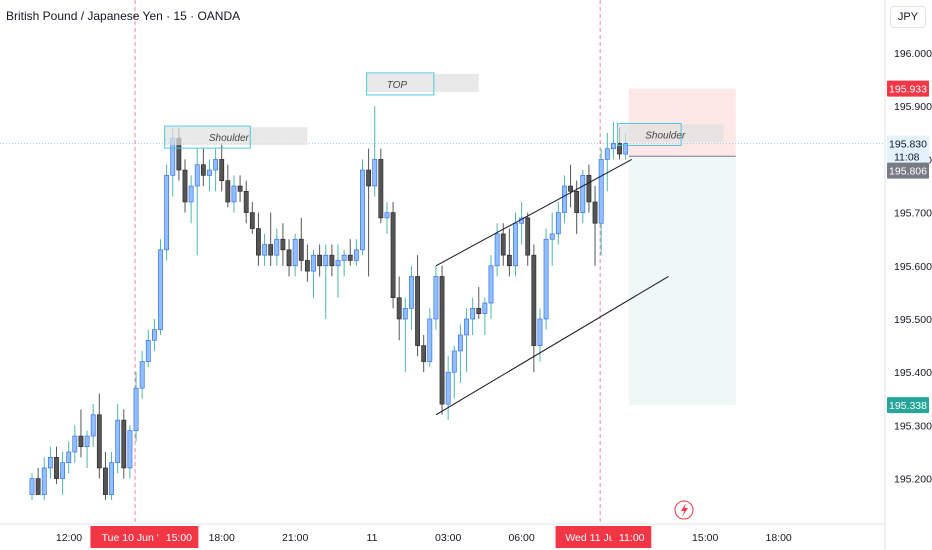 The height and width of the screenshot is (550, 932). What do you see at coordinates (684, 510) in the screenshot?
I see `lightning-icon` at bounding box center [684, 510].